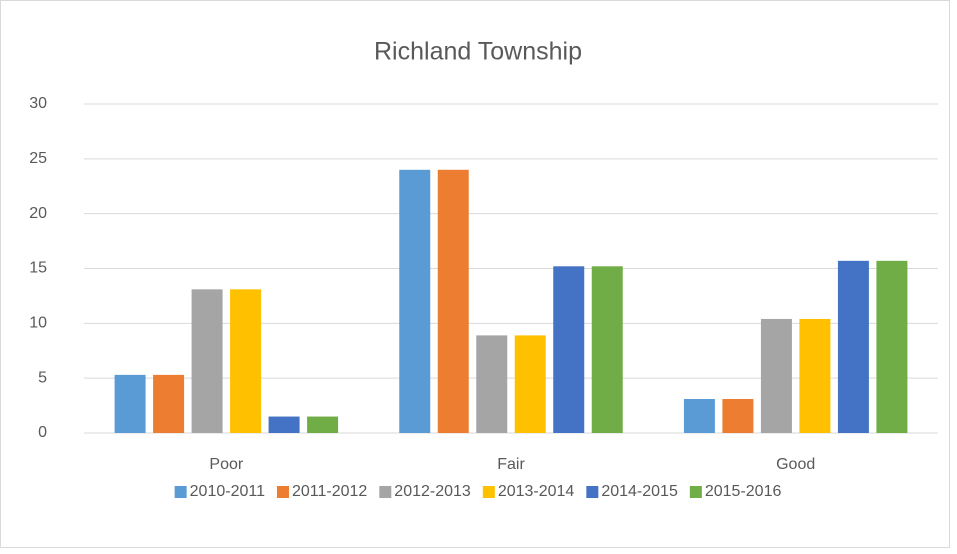 The image size is (957, 554). I want to click on x-tick-label: Poor, so click(226, 464).